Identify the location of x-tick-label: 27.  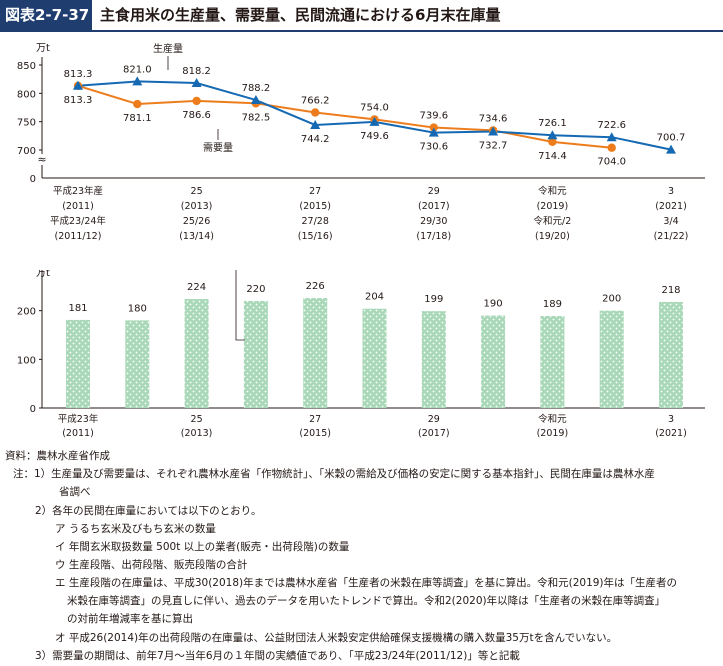
(315, 419).